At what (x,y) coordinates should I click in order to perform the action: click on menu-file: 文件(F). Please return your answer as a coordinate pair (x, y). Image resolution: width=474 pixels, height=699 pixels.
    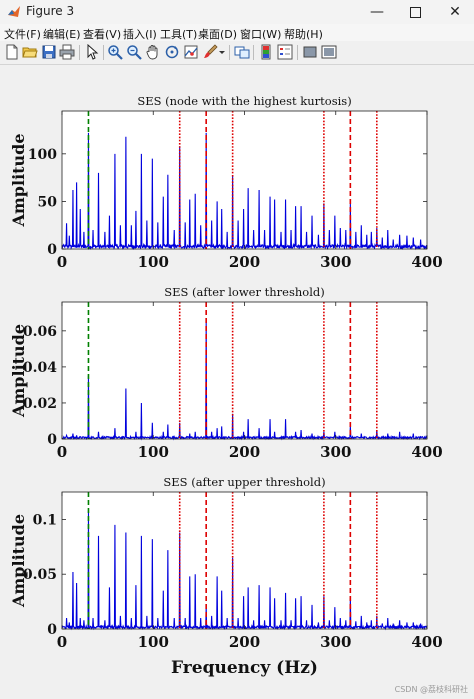
    Looking at the image, I should click on (22, 34).